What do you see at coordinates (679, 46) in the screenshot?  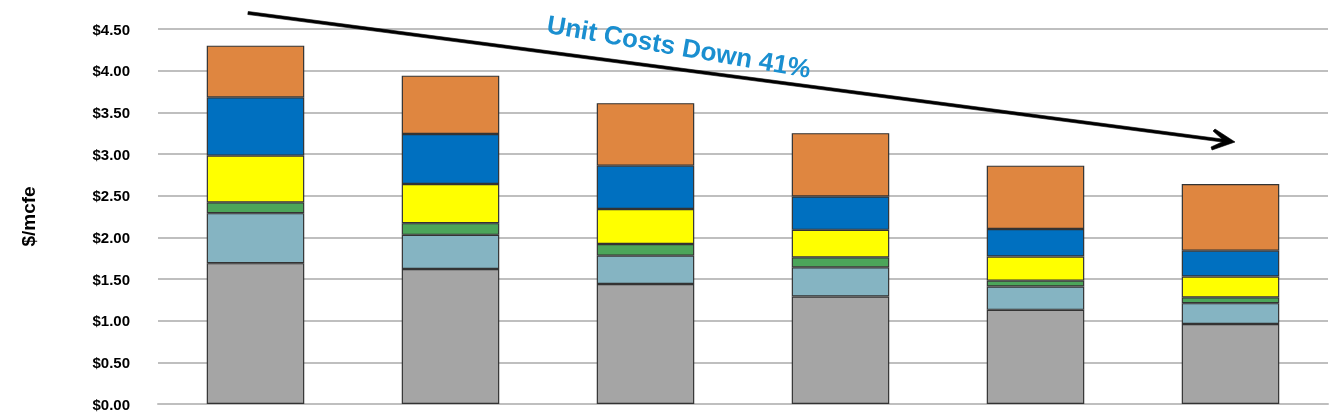 I see `annotation: Unit Costs Down 41%` at bounding box center [679, 46].